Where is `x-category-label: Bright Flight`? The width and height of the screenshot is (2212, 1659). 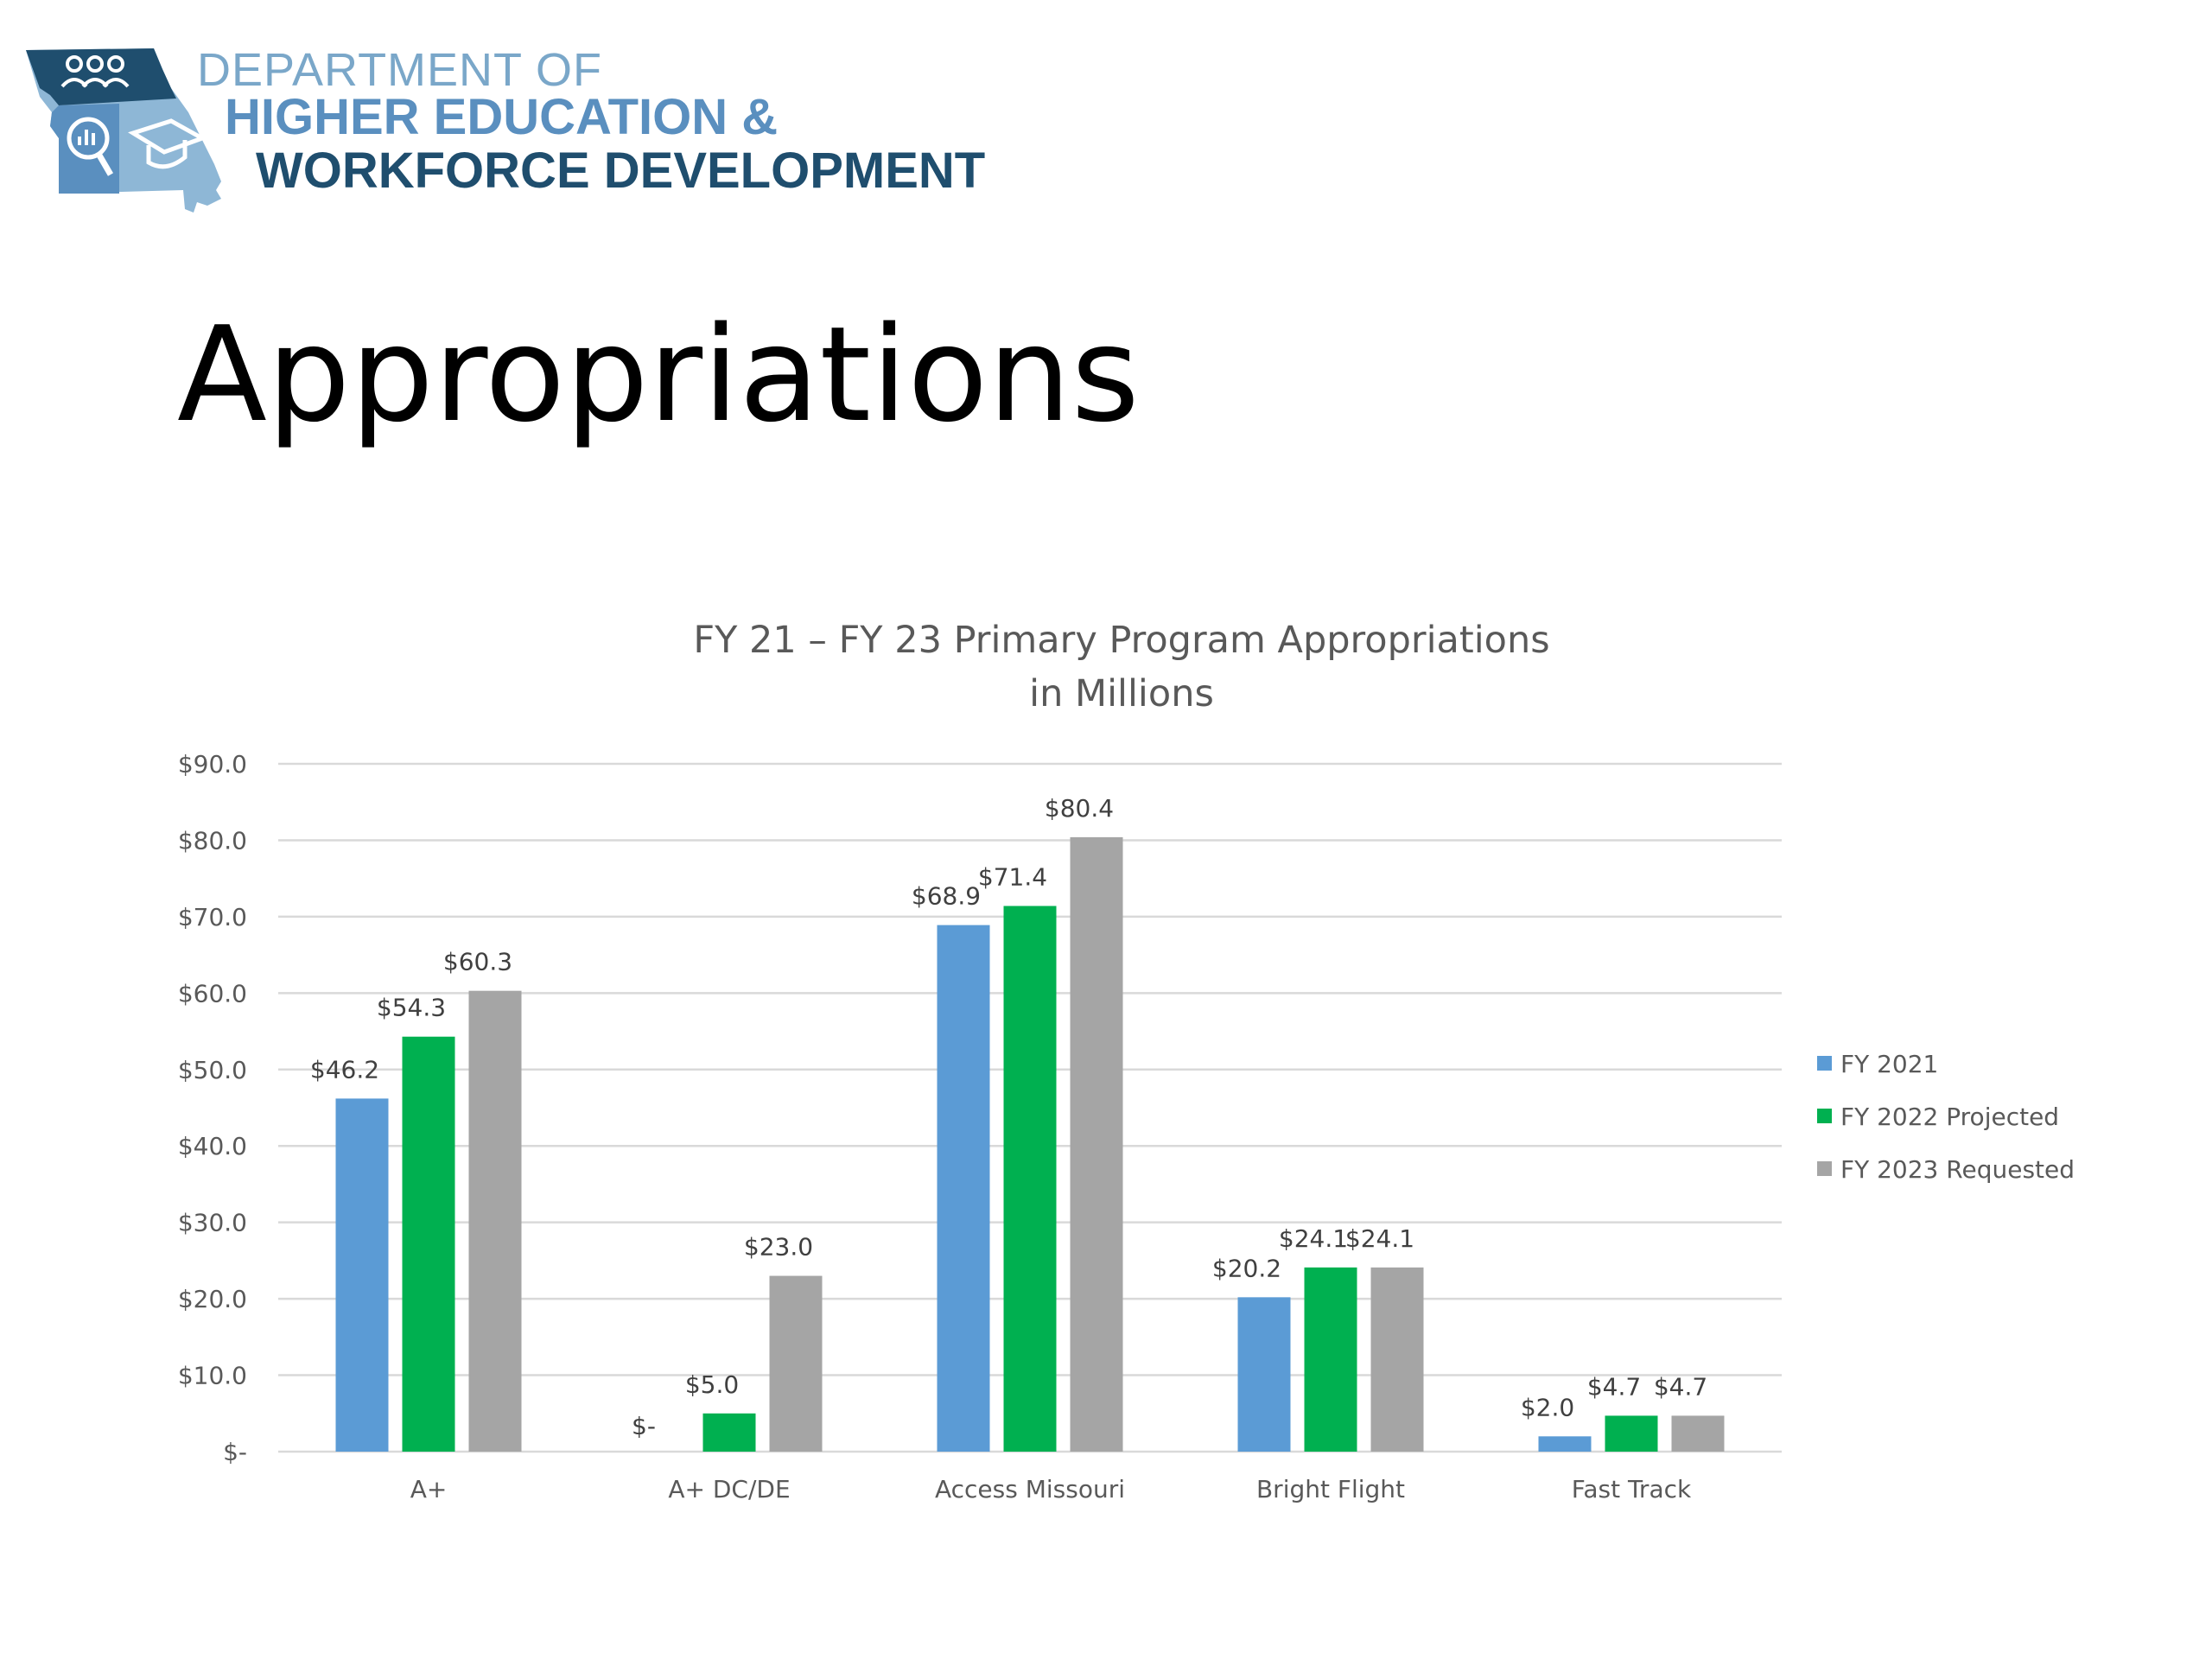 x-category-label: Bright Flight is located at coordinates (1330, 1489).